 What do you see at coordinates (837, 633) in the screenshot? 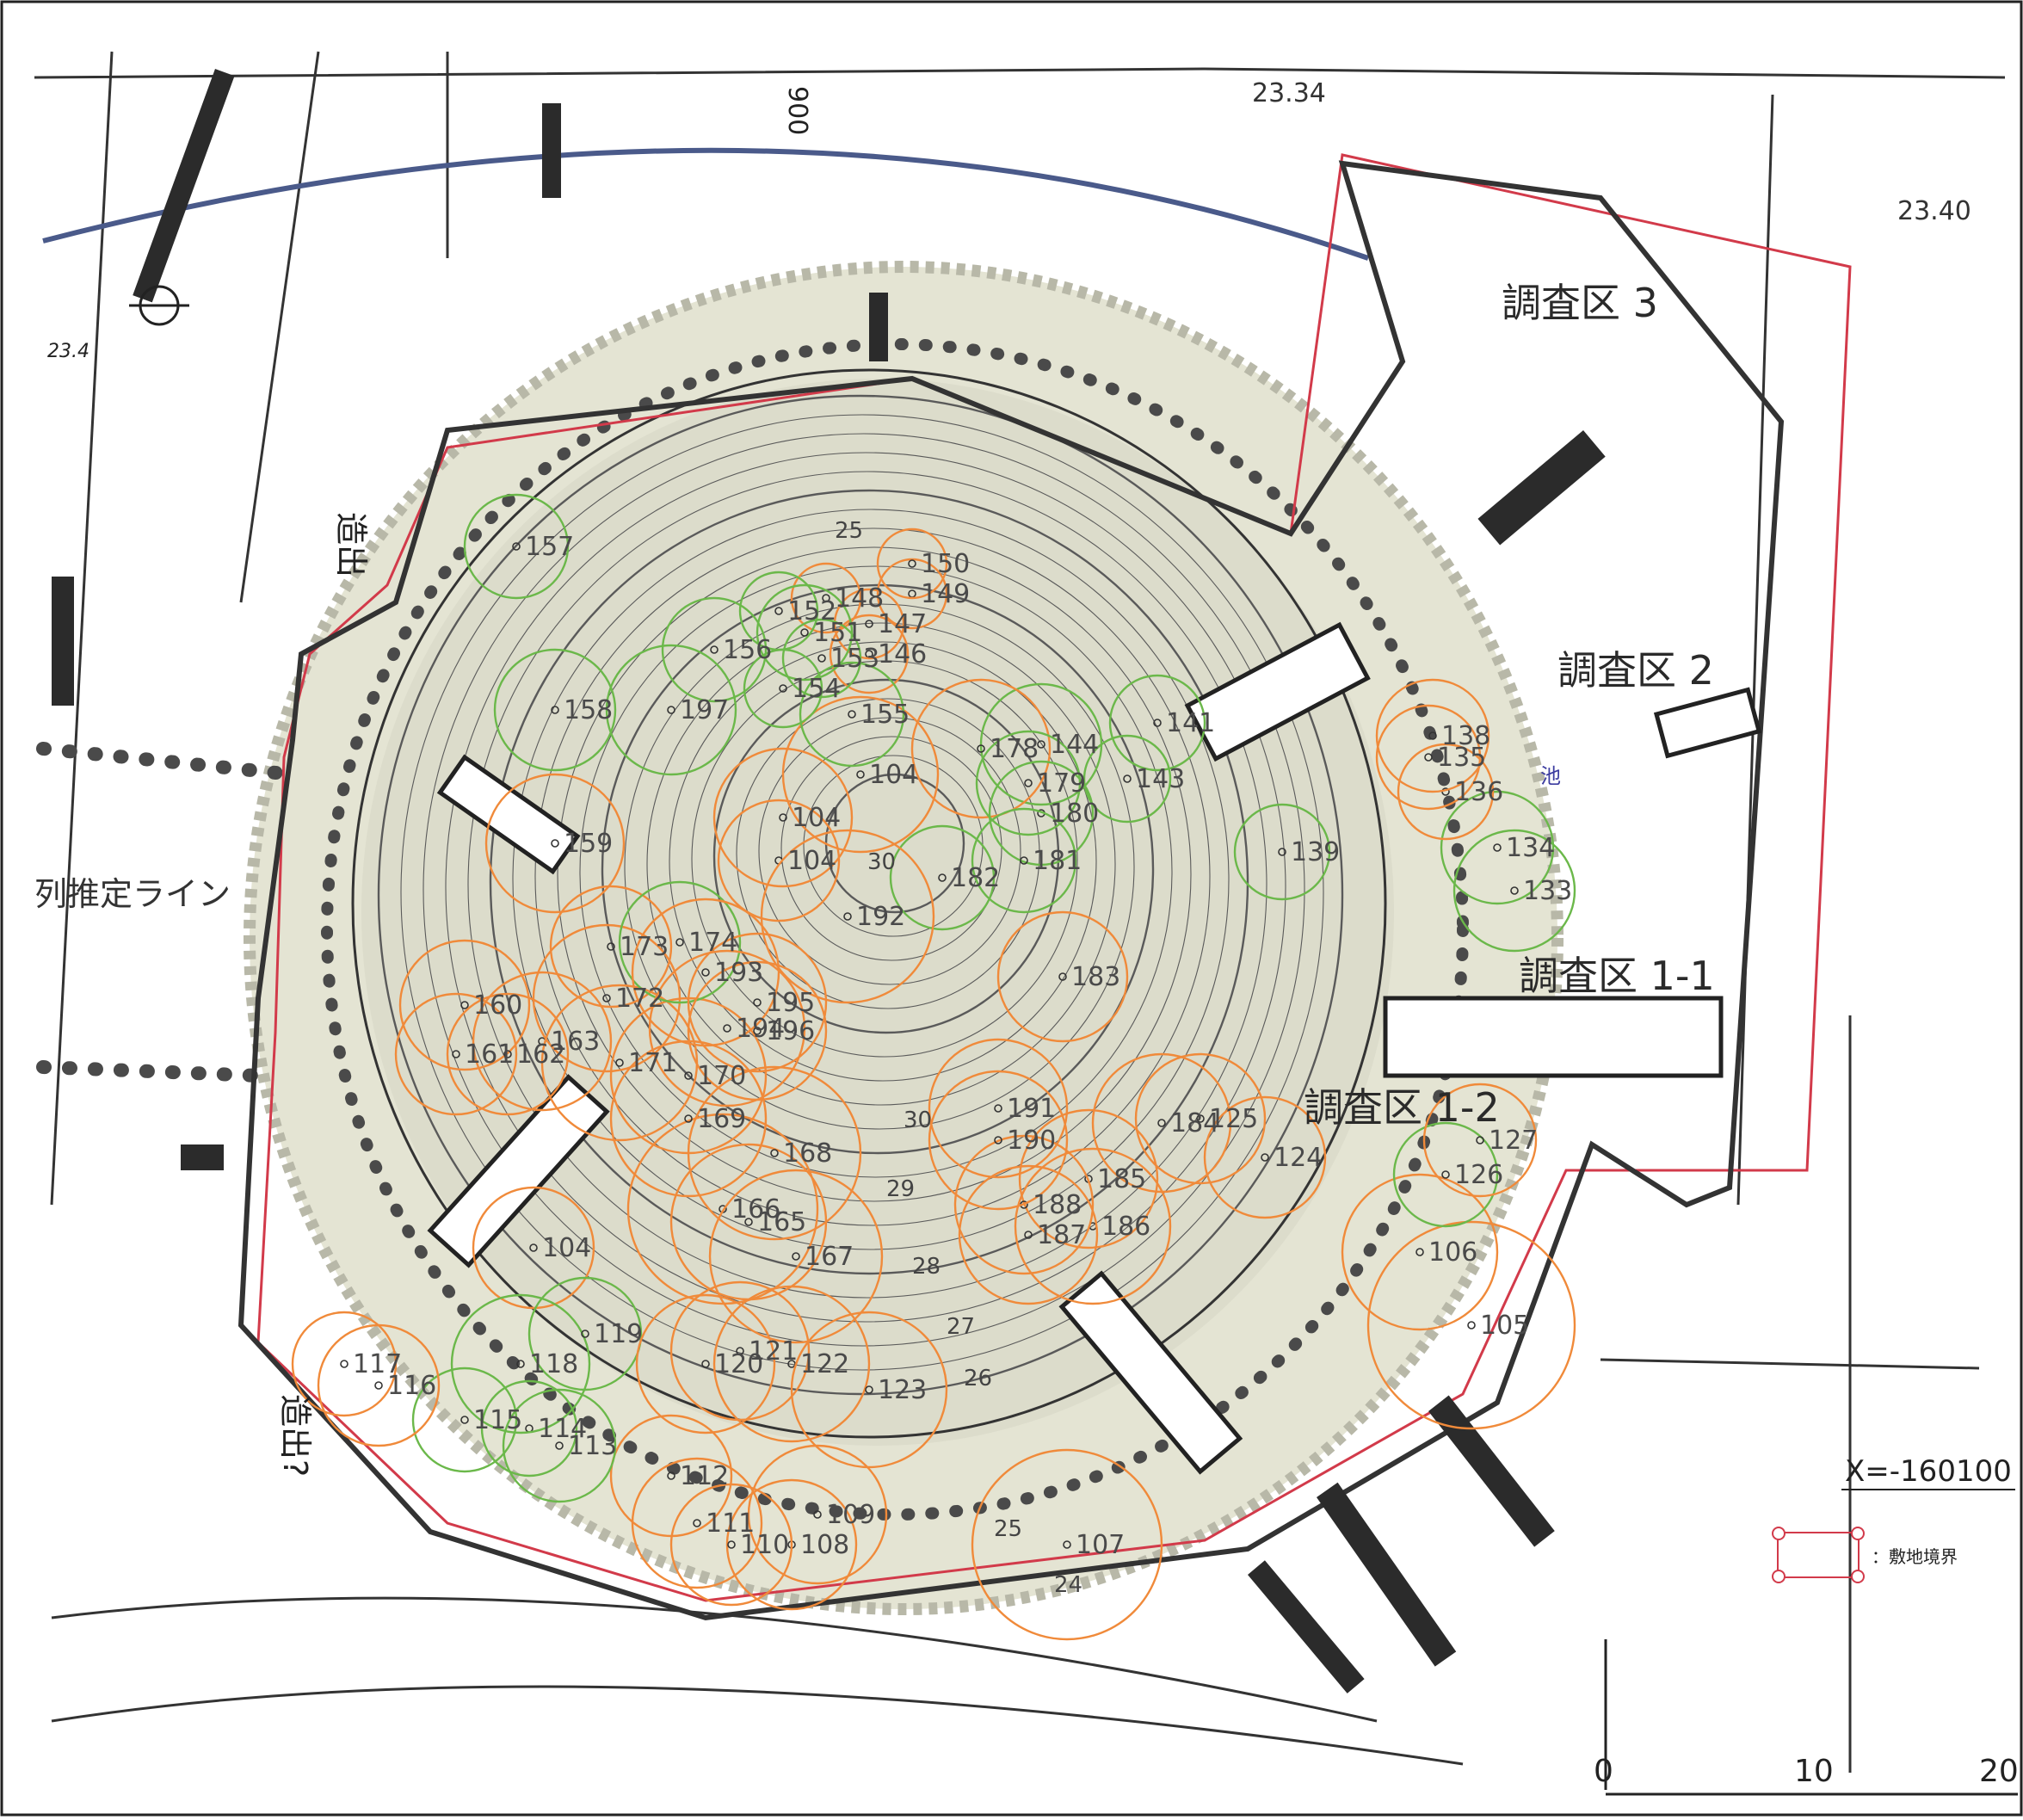
I see `survey-point-label: 151` at bounding box center [837, 633].